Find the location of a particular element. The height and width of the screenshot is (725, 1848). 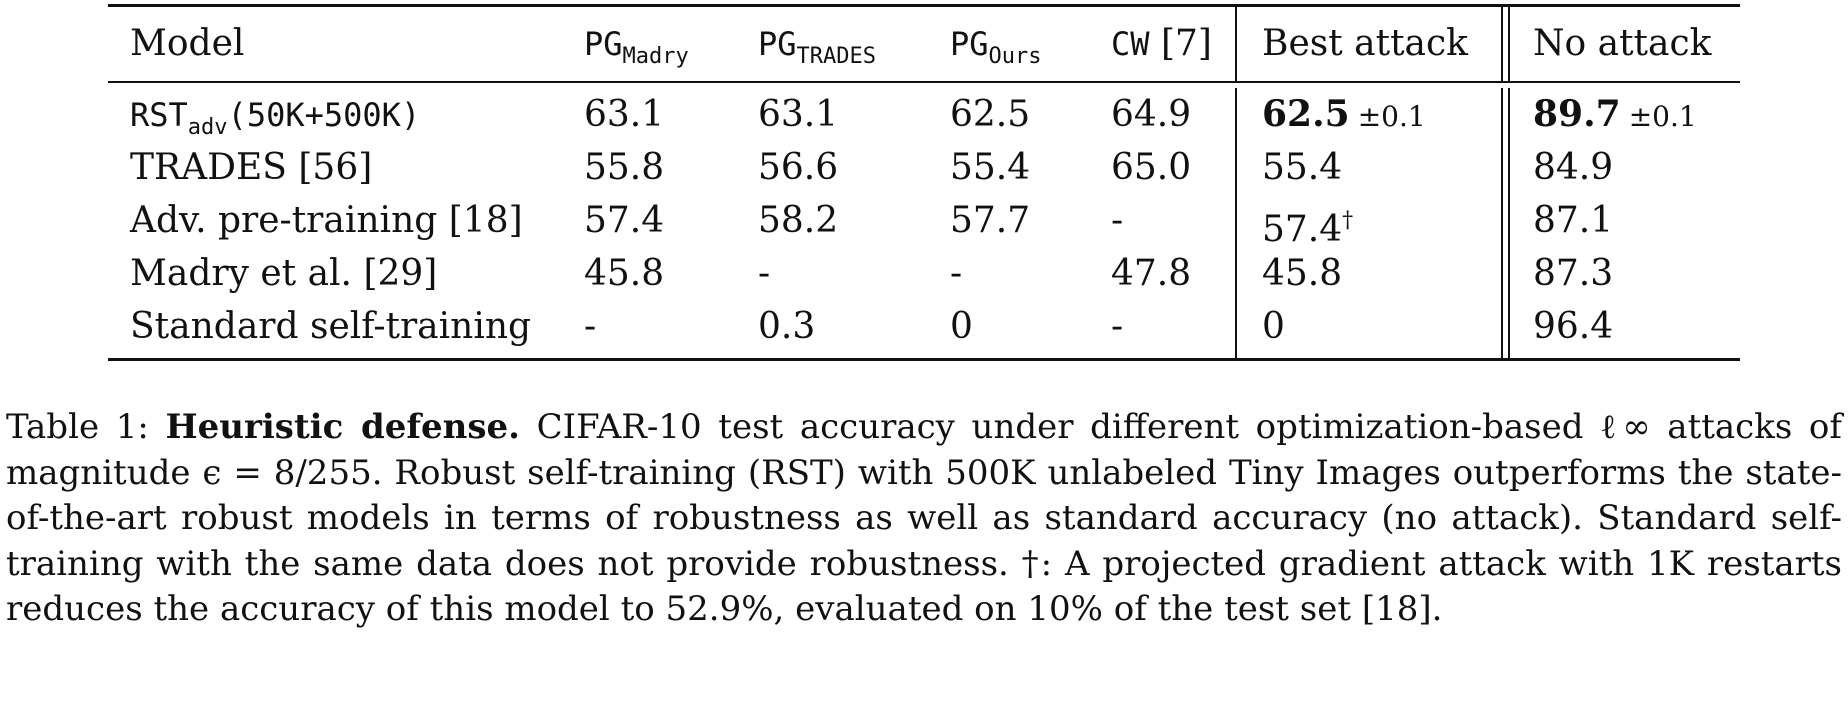

row-pg-trades: - is located at coordinates (764, 273).